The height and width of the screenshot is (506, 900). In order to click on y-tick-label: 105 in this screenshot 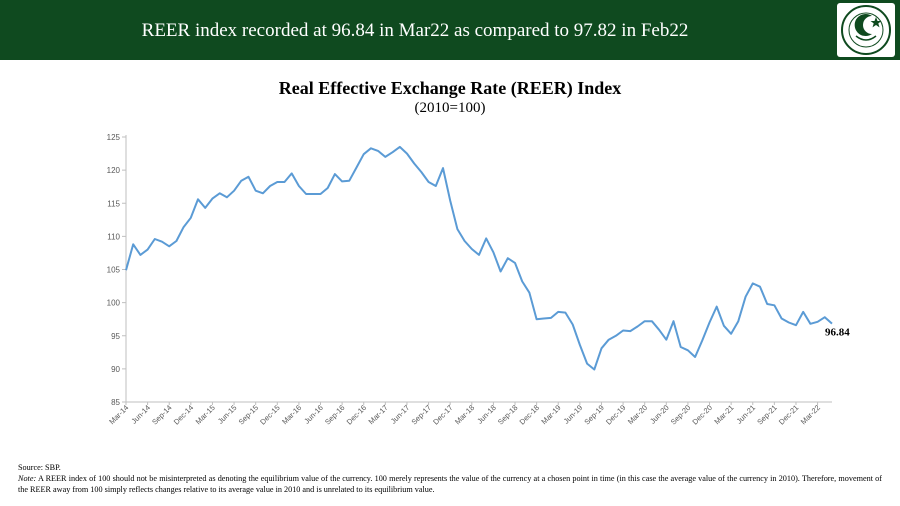, I will do `click(114, 270)`.